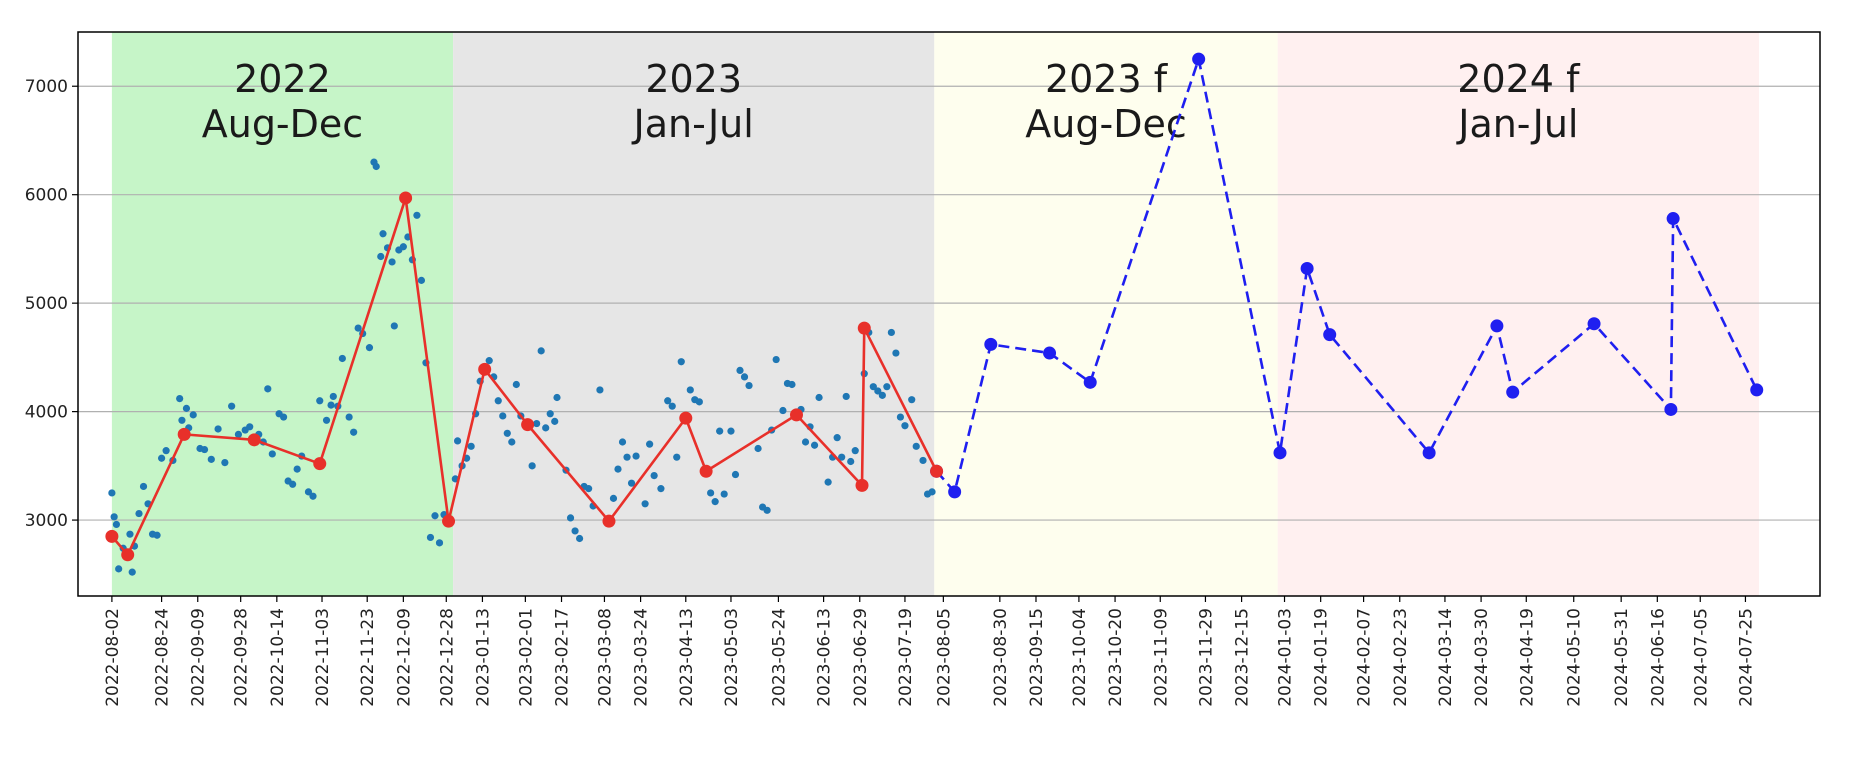 This screenshot has width=1854, height=764. What do you see at coordinates (113, 657) in the screenshot?
I see `x-tick-label: 2022-08-02` at bounding box center [113, 657].